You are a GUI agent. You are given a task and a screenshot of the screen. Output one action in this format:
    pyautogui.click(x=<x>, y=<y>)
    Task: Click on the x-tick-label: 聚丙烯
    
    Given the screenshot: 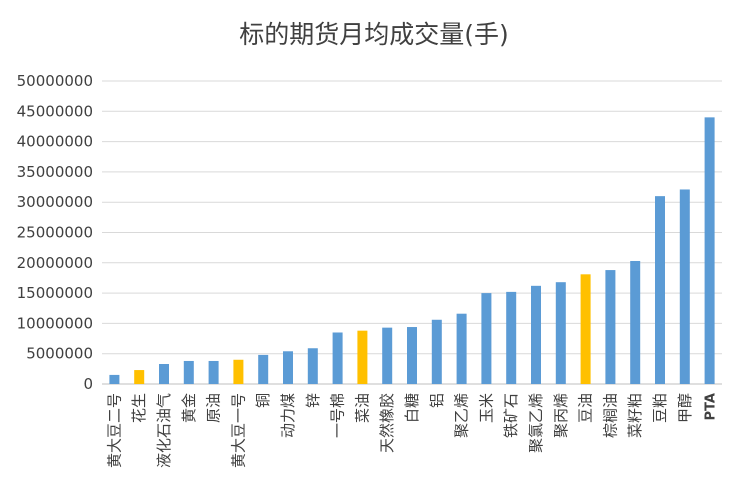 What is the action you would take?
    pyautogui.click(x=561, y=415)
    